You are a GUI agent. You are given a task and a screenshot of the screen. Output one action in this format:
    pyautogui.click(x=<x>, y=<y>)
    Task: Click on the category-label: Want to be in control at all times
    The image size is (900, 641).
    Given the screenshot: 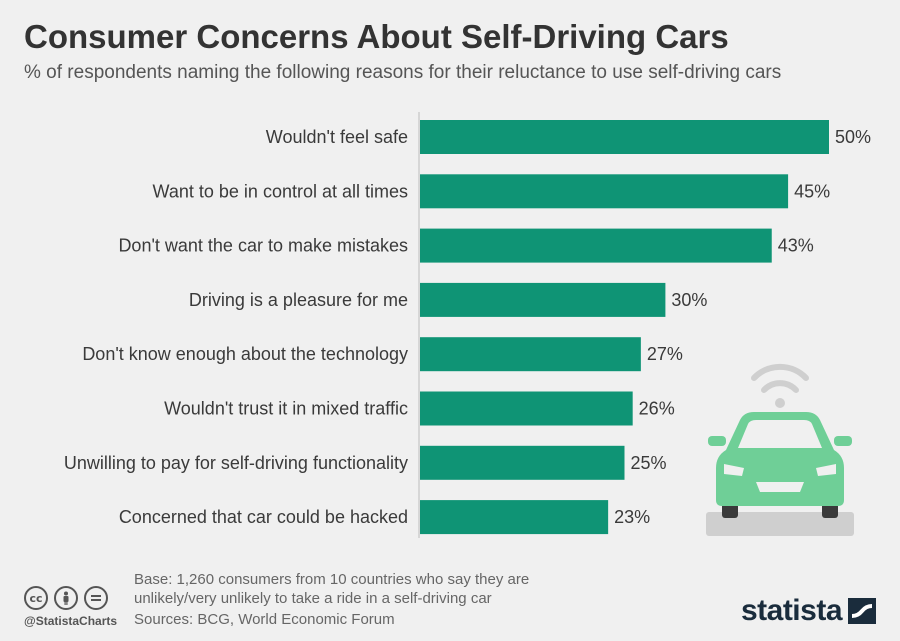 What is the action you would take?
    pyautogui.click(x=280, y=191)
    